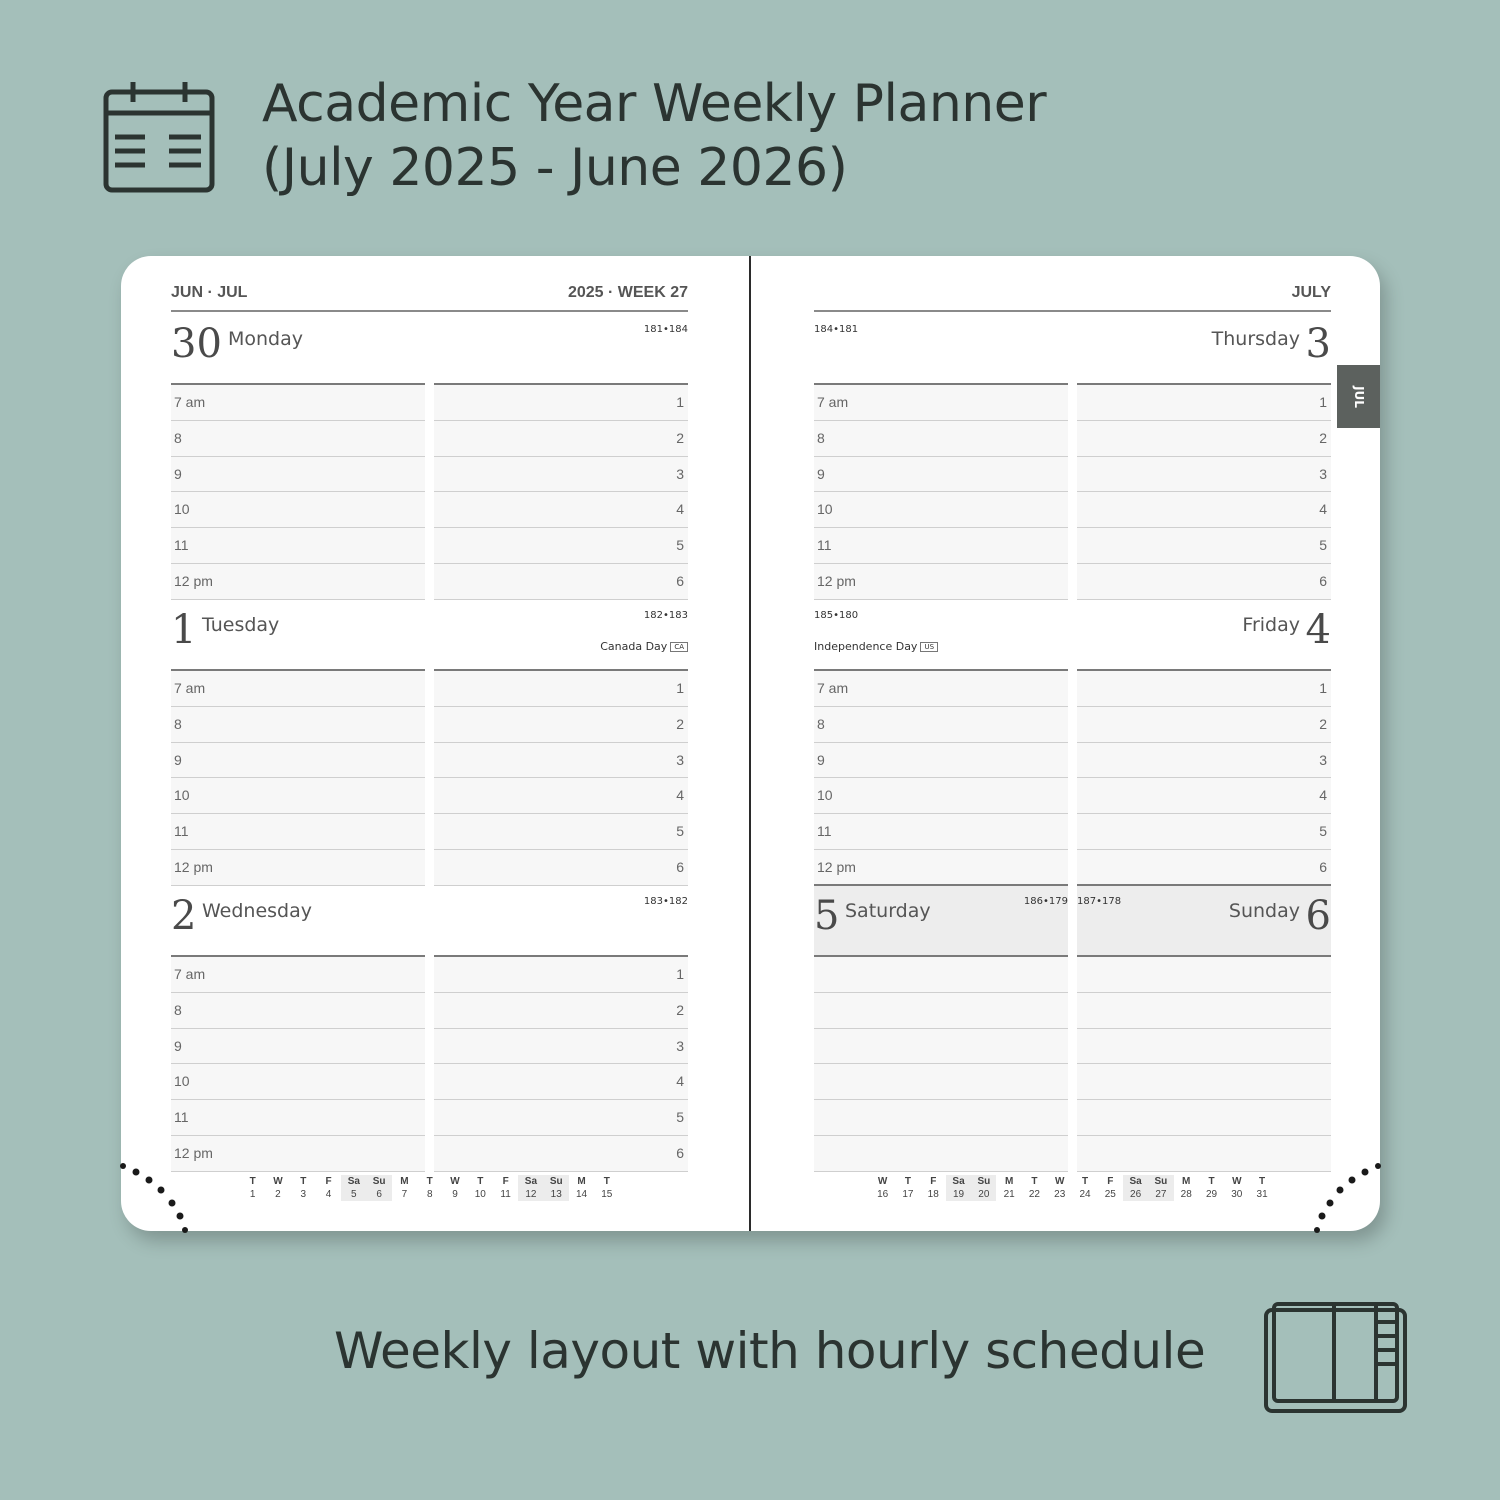 This screenshot has width=1500, height=1500. I want to click on mini-calendar-day: Su 6, so click(379, 1188).